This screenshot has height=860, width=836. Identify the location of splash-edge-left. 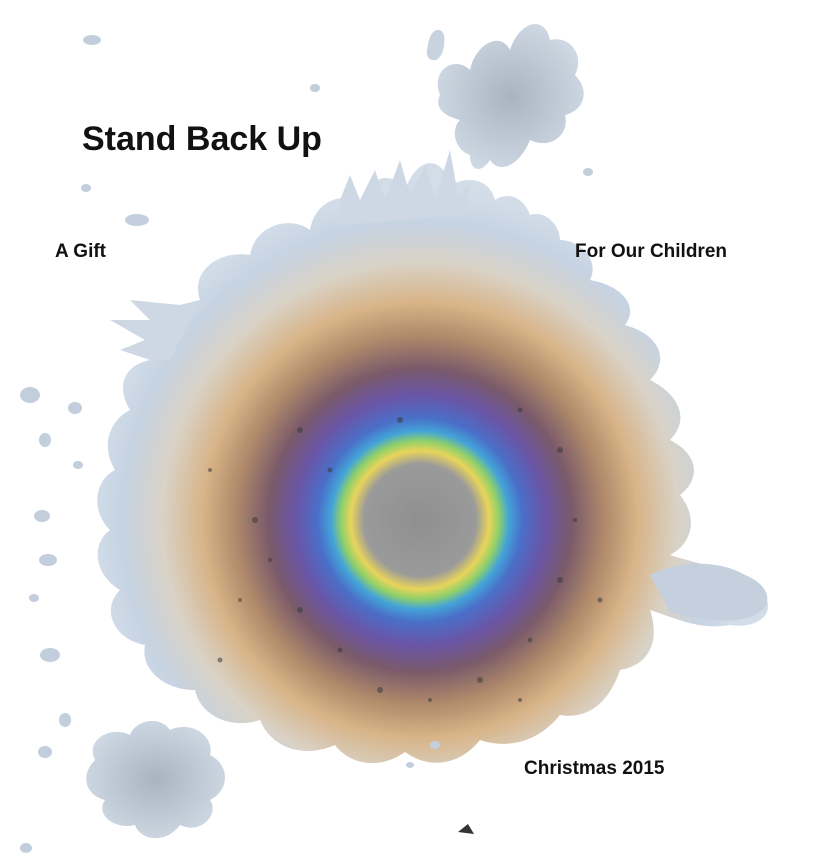
(155, 330).